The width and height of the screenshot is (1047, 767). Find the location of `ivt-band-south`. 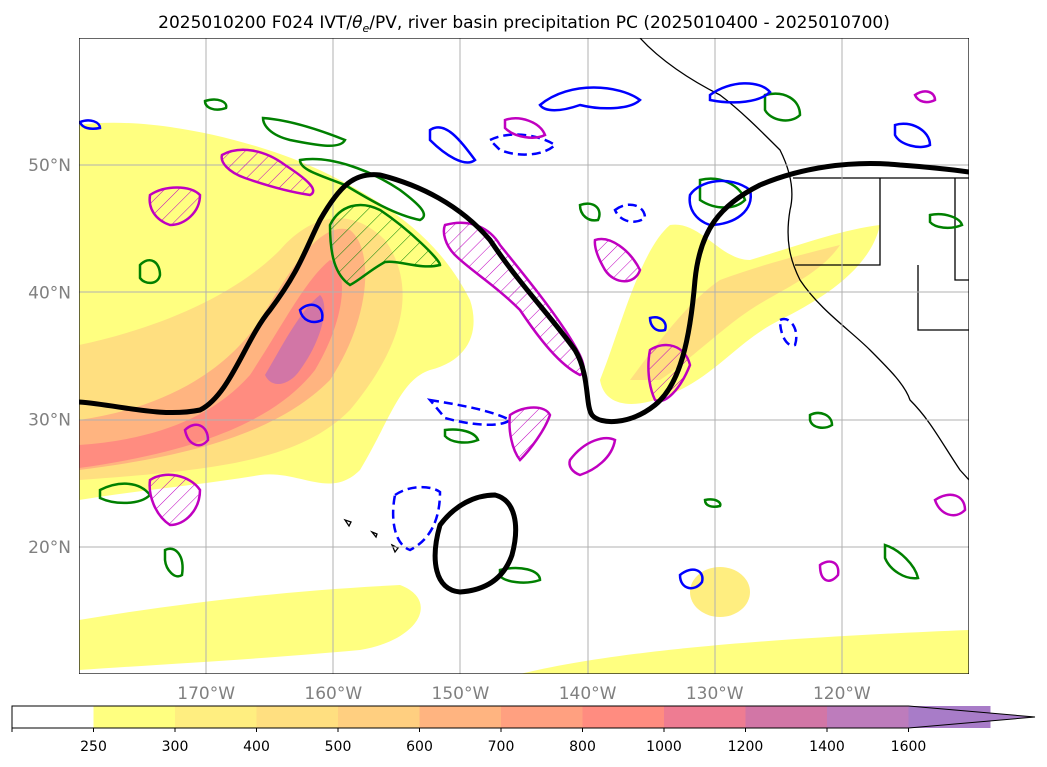

ivt-band-south is located at coordinates (250, 627).